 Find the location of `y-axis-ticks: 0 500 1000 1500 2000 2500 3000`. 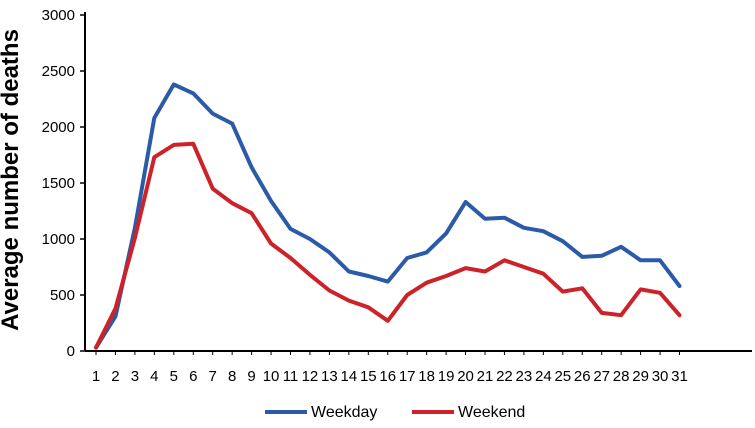

y-axis-ticks: 0 500 1000 1500 2000 2500 3000 is located at coordinates (63, 183).